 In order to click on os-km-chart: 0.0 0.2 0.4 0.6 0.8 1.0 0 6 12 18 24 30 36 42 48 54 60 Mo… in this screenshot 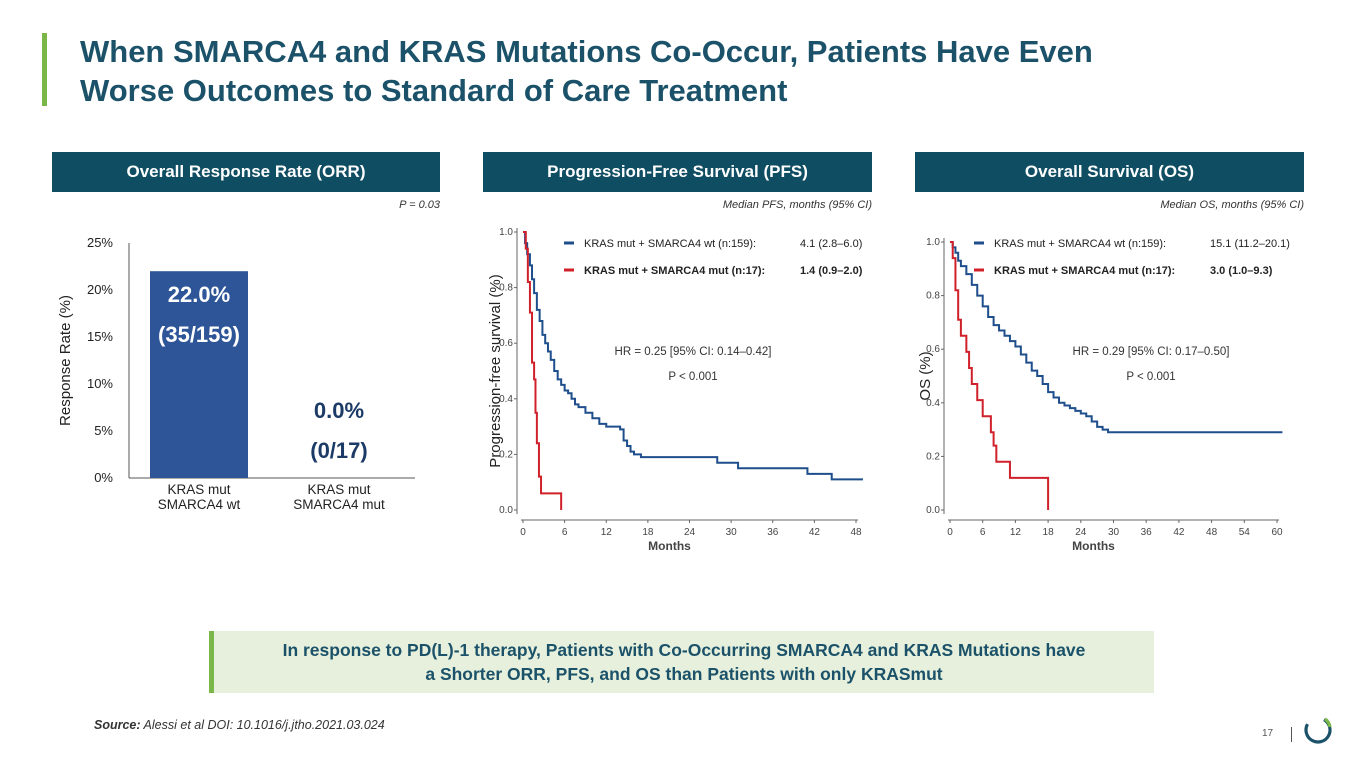, I will do `click(1103, 395)`.